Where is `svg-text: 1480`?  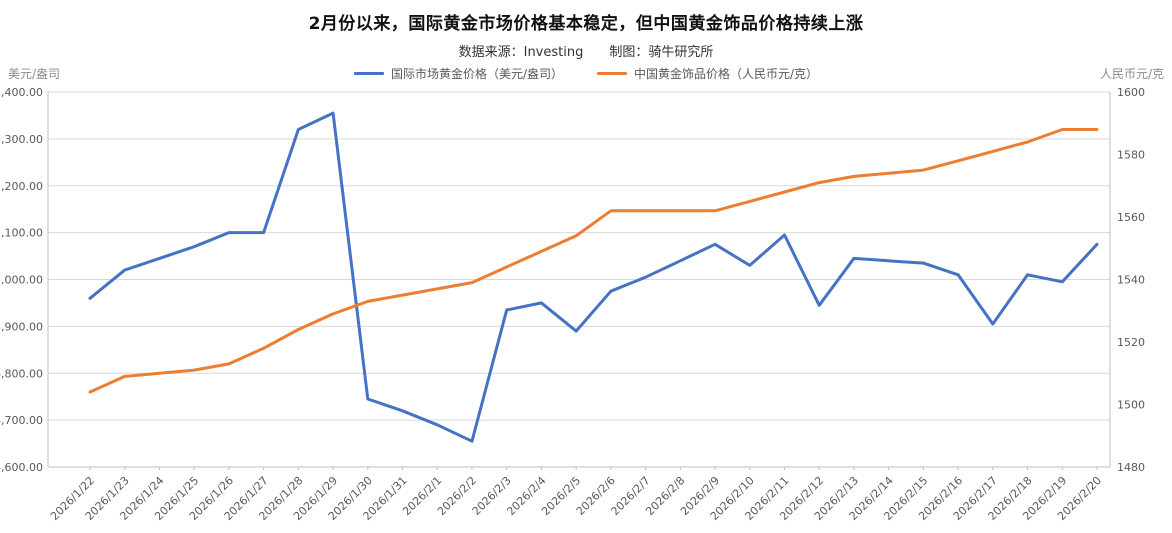
svg-text: 1480 is located at coordinates (1131, 467).